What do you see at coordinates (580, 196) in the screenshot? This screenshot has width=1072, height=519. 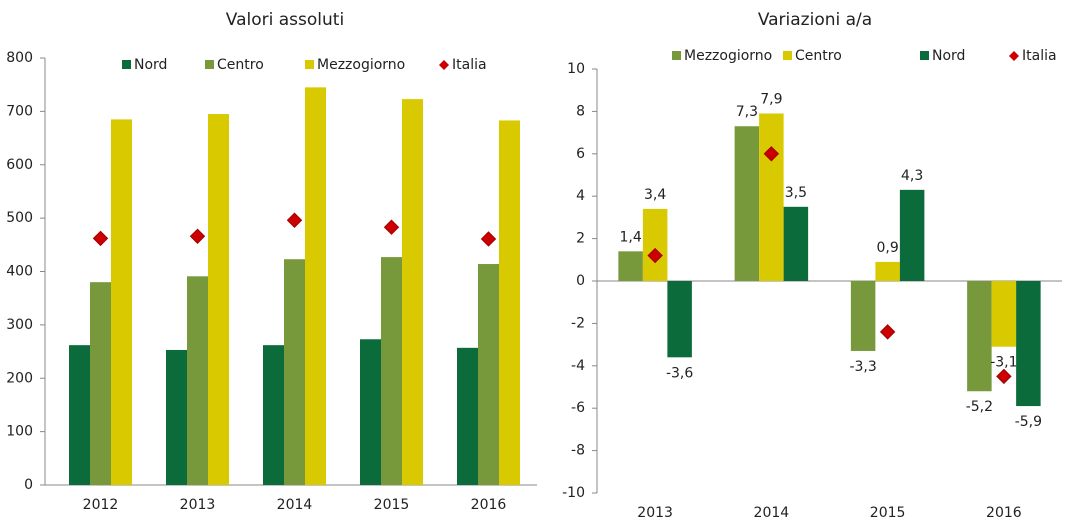 I see `y-tick-label: 4` at bounding box center [580, 196].